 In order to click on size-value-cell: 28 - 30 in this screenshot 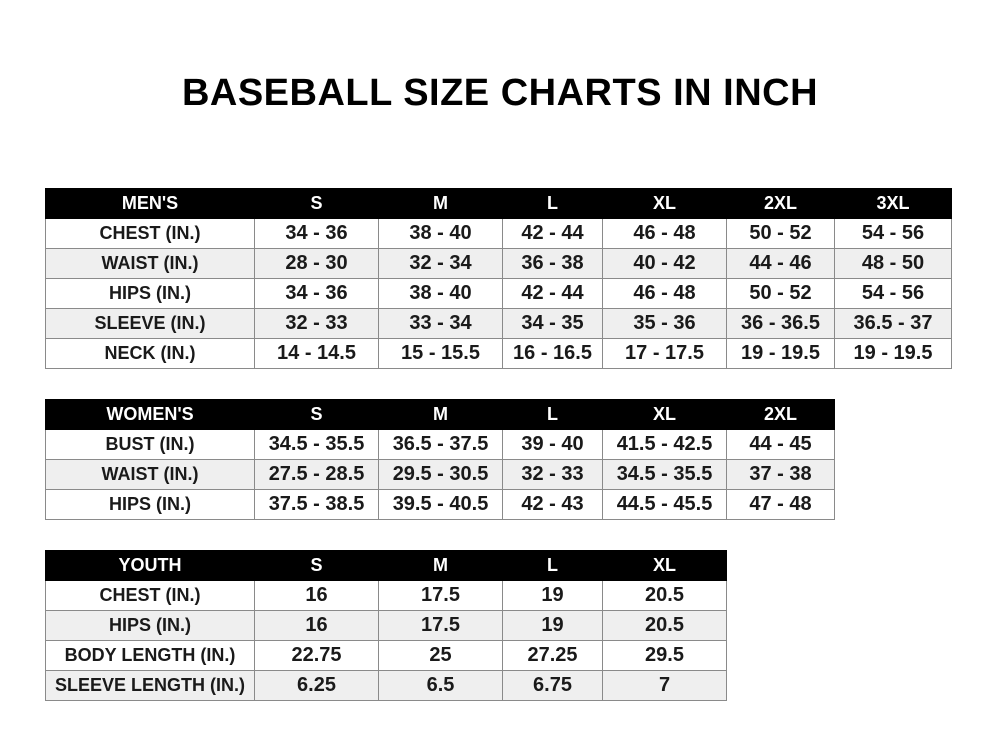, I will do `click(316, 263)`.